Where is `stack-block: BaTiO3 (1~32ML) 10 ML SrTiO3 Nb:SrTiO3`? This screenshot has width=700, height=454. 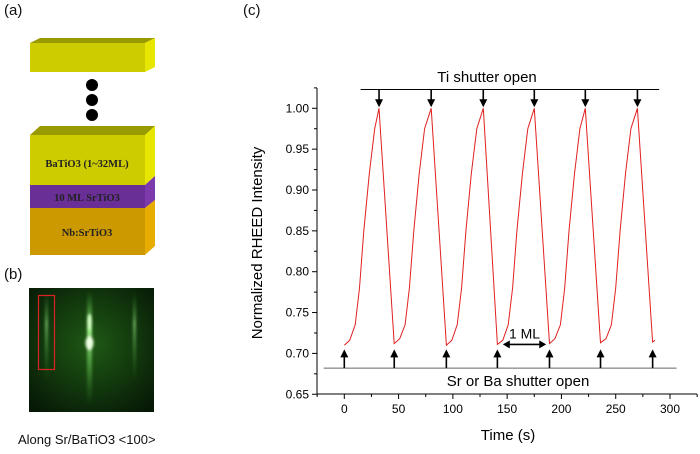 stack-block: BaTiO3 (1~32ML) 10 ML SrTiO3 Nb:SrTiO3 is located at coordinates (92, 190).